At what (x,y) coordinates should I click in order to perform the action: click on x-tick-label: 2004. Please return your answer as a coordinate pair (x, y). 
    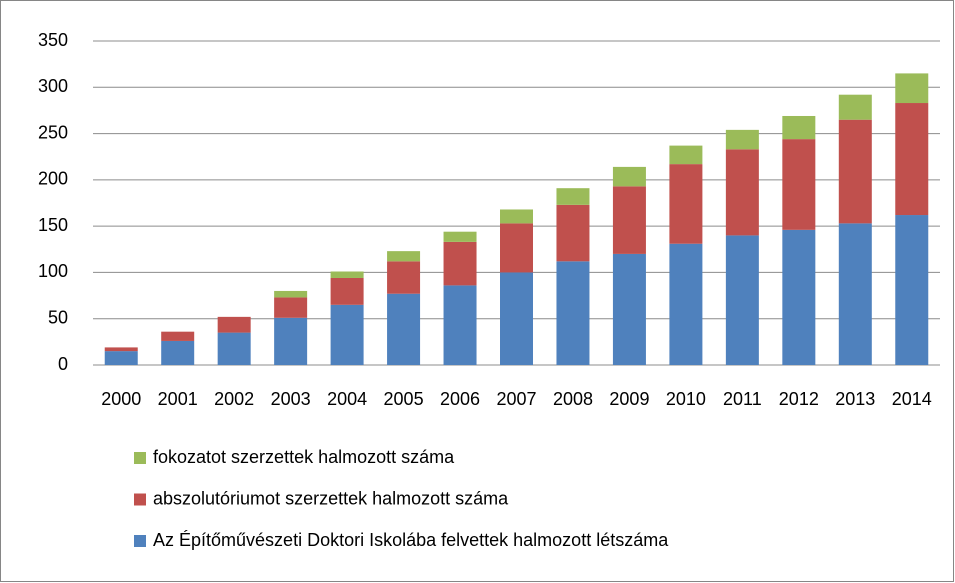
    Looking at the image, I should click on (347, 399).